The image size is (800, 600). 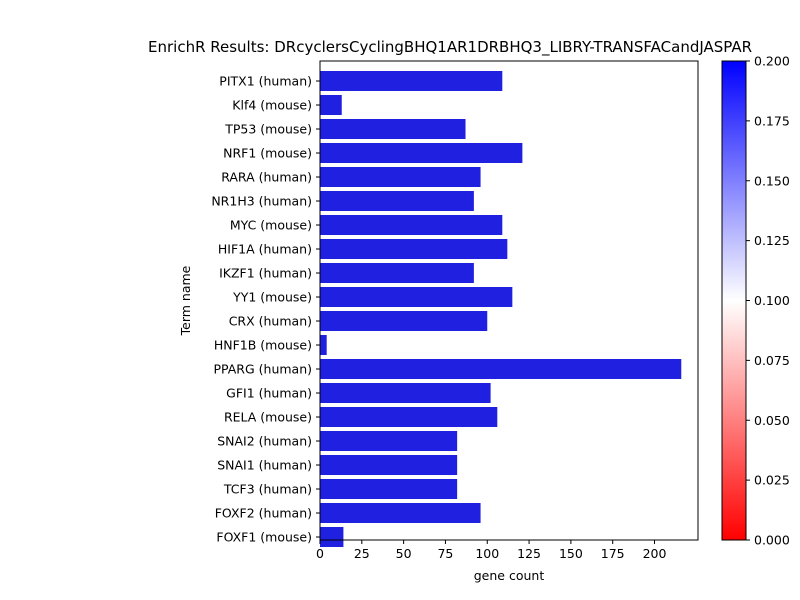 I want to click on y-tick-label: CRX (human), so click(x=270, y=321).